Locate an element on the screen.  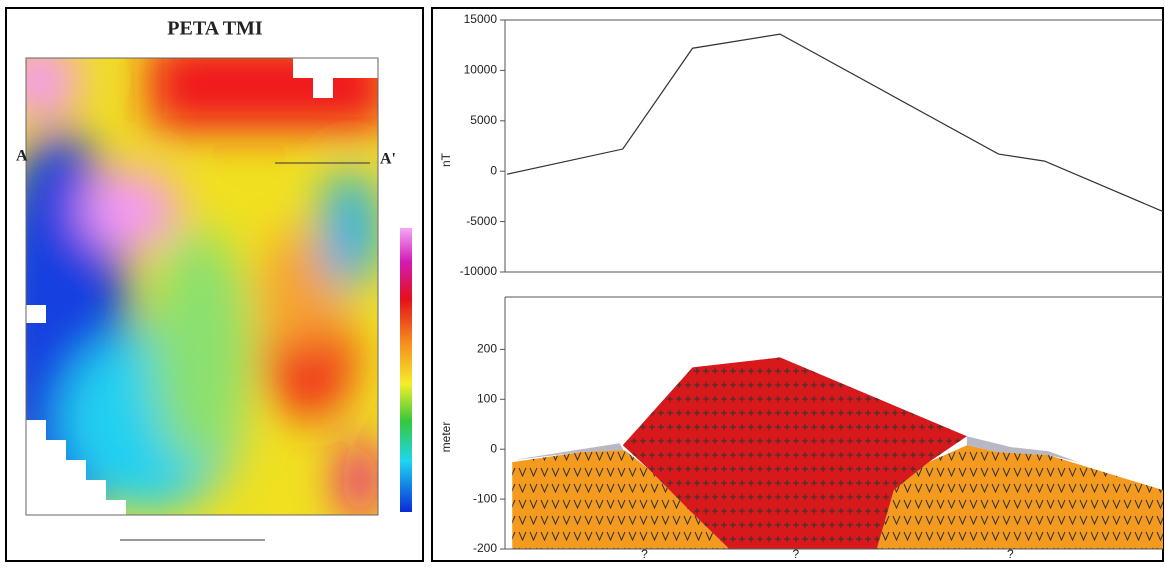
y-tick-label: -200 is located at coordinates (485, 548).